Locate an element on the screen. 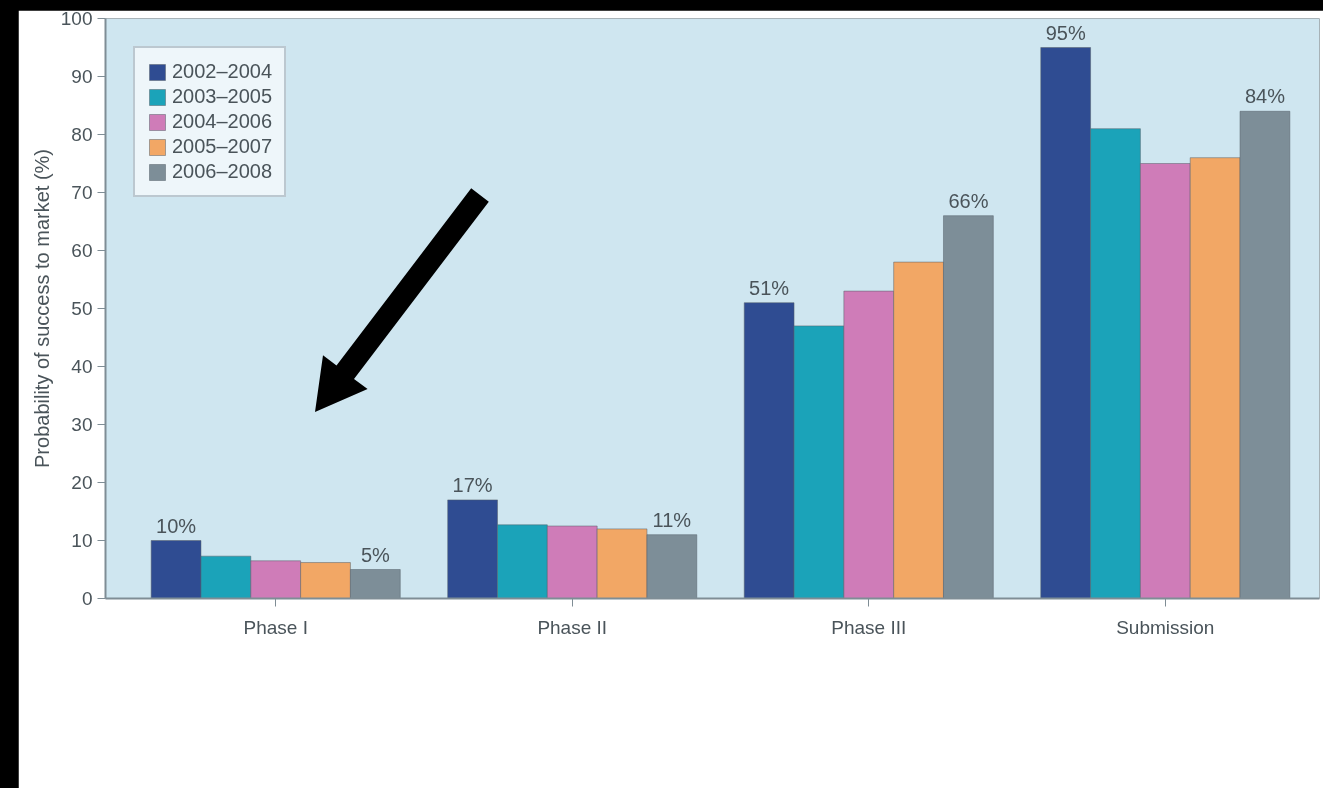 This screenshot has width=1323, height=788. x-tick-label: Phase III is located at coordinates (869, 627).